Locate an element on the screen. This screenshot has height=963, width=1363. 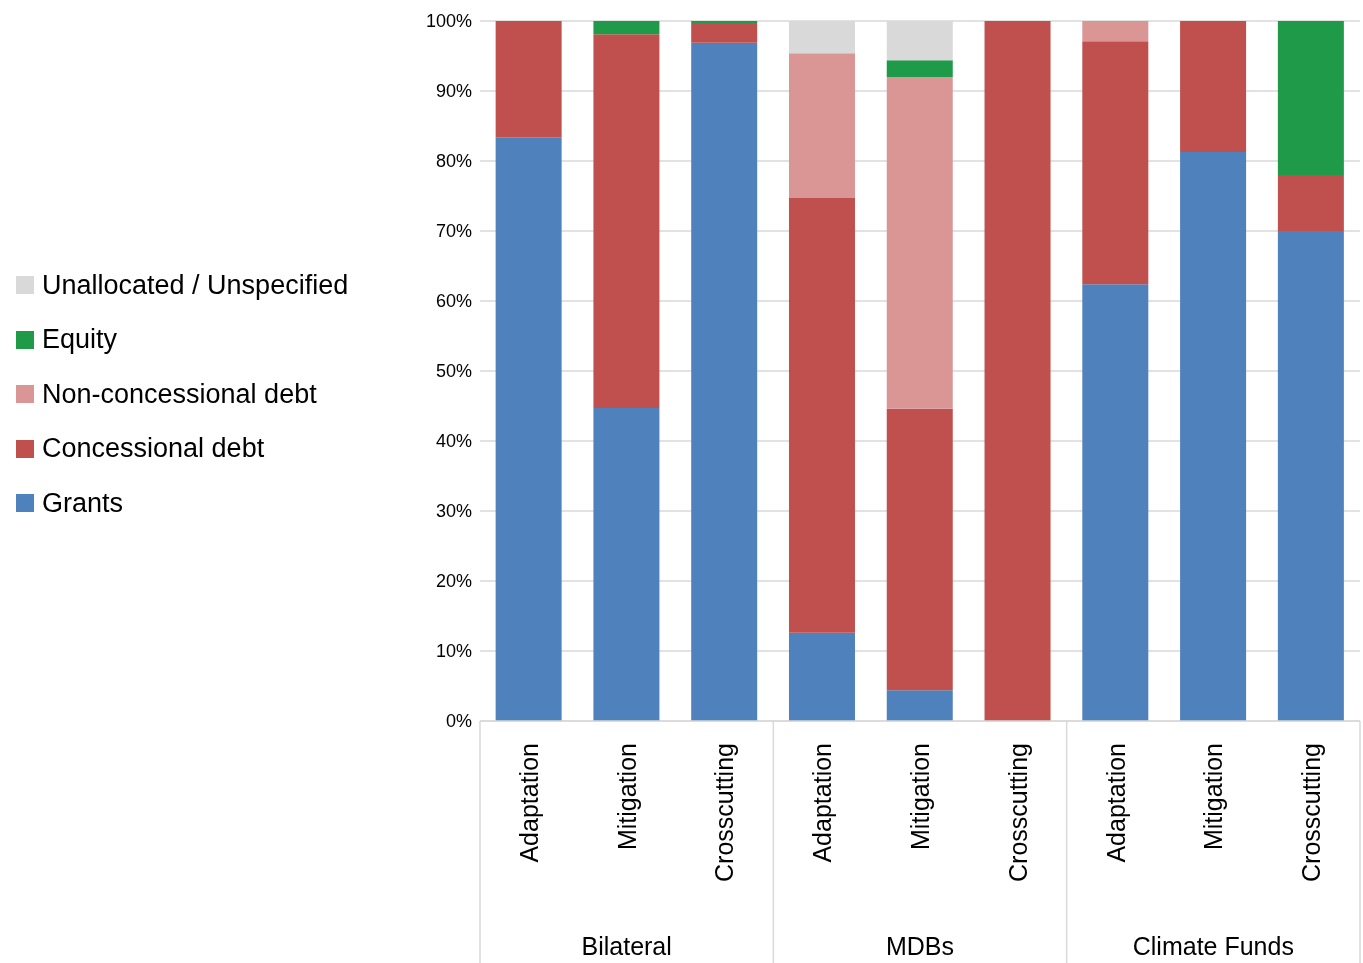
legend-label: Unallocated / Unspecified is located at coordinates (195, 285).